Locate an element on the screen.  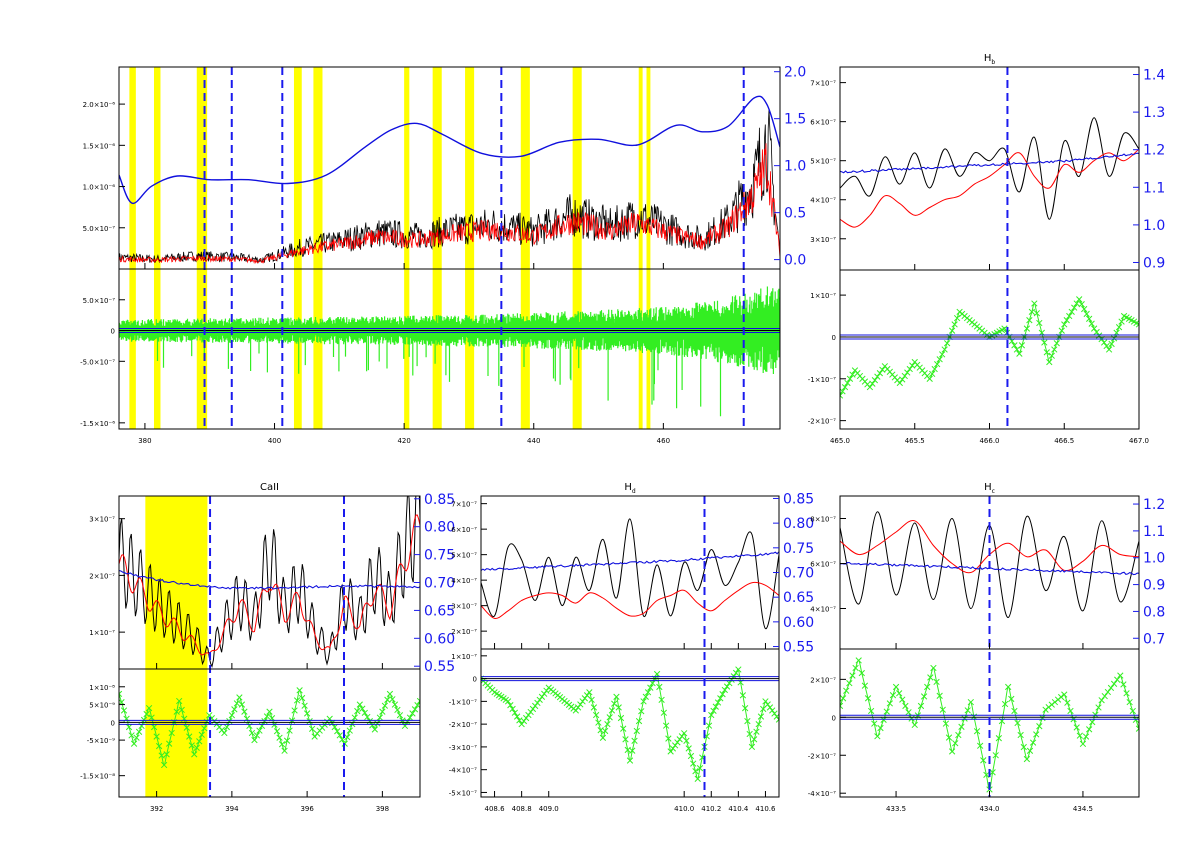
x-tick-label: 409.0 is located at coordinates (549, 809).